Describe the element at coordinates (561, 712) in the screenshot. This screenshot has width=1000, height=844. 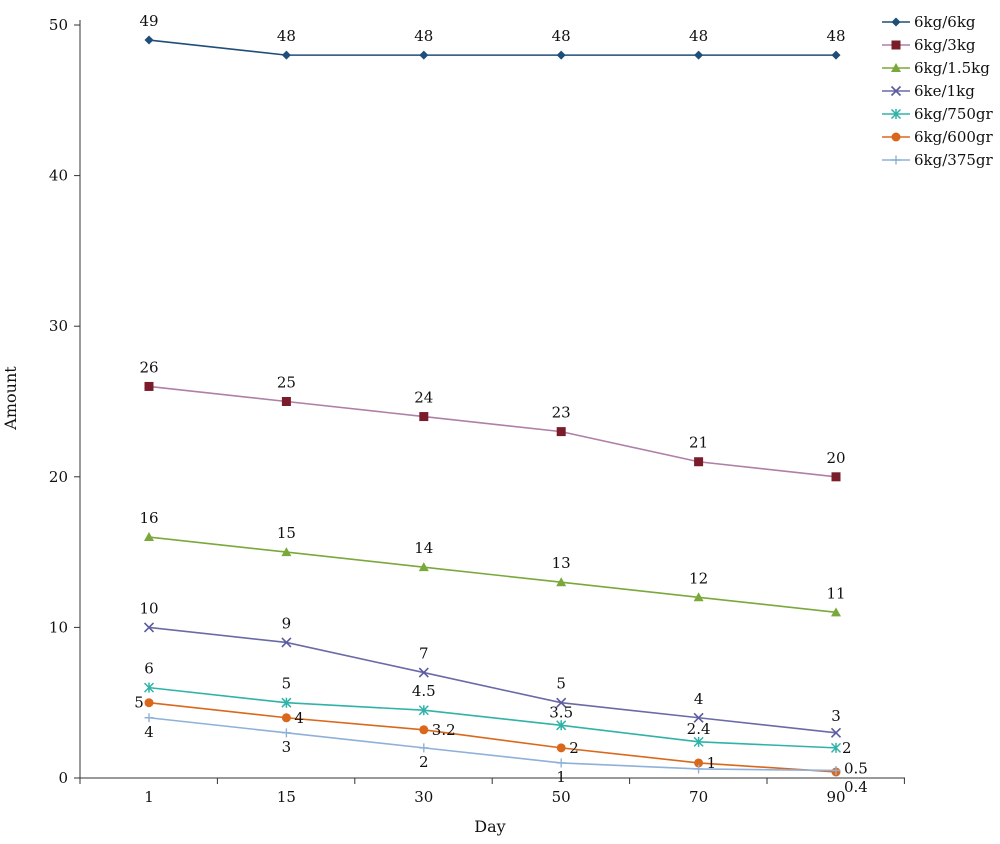
I see `data-label: 3.5` at that location.